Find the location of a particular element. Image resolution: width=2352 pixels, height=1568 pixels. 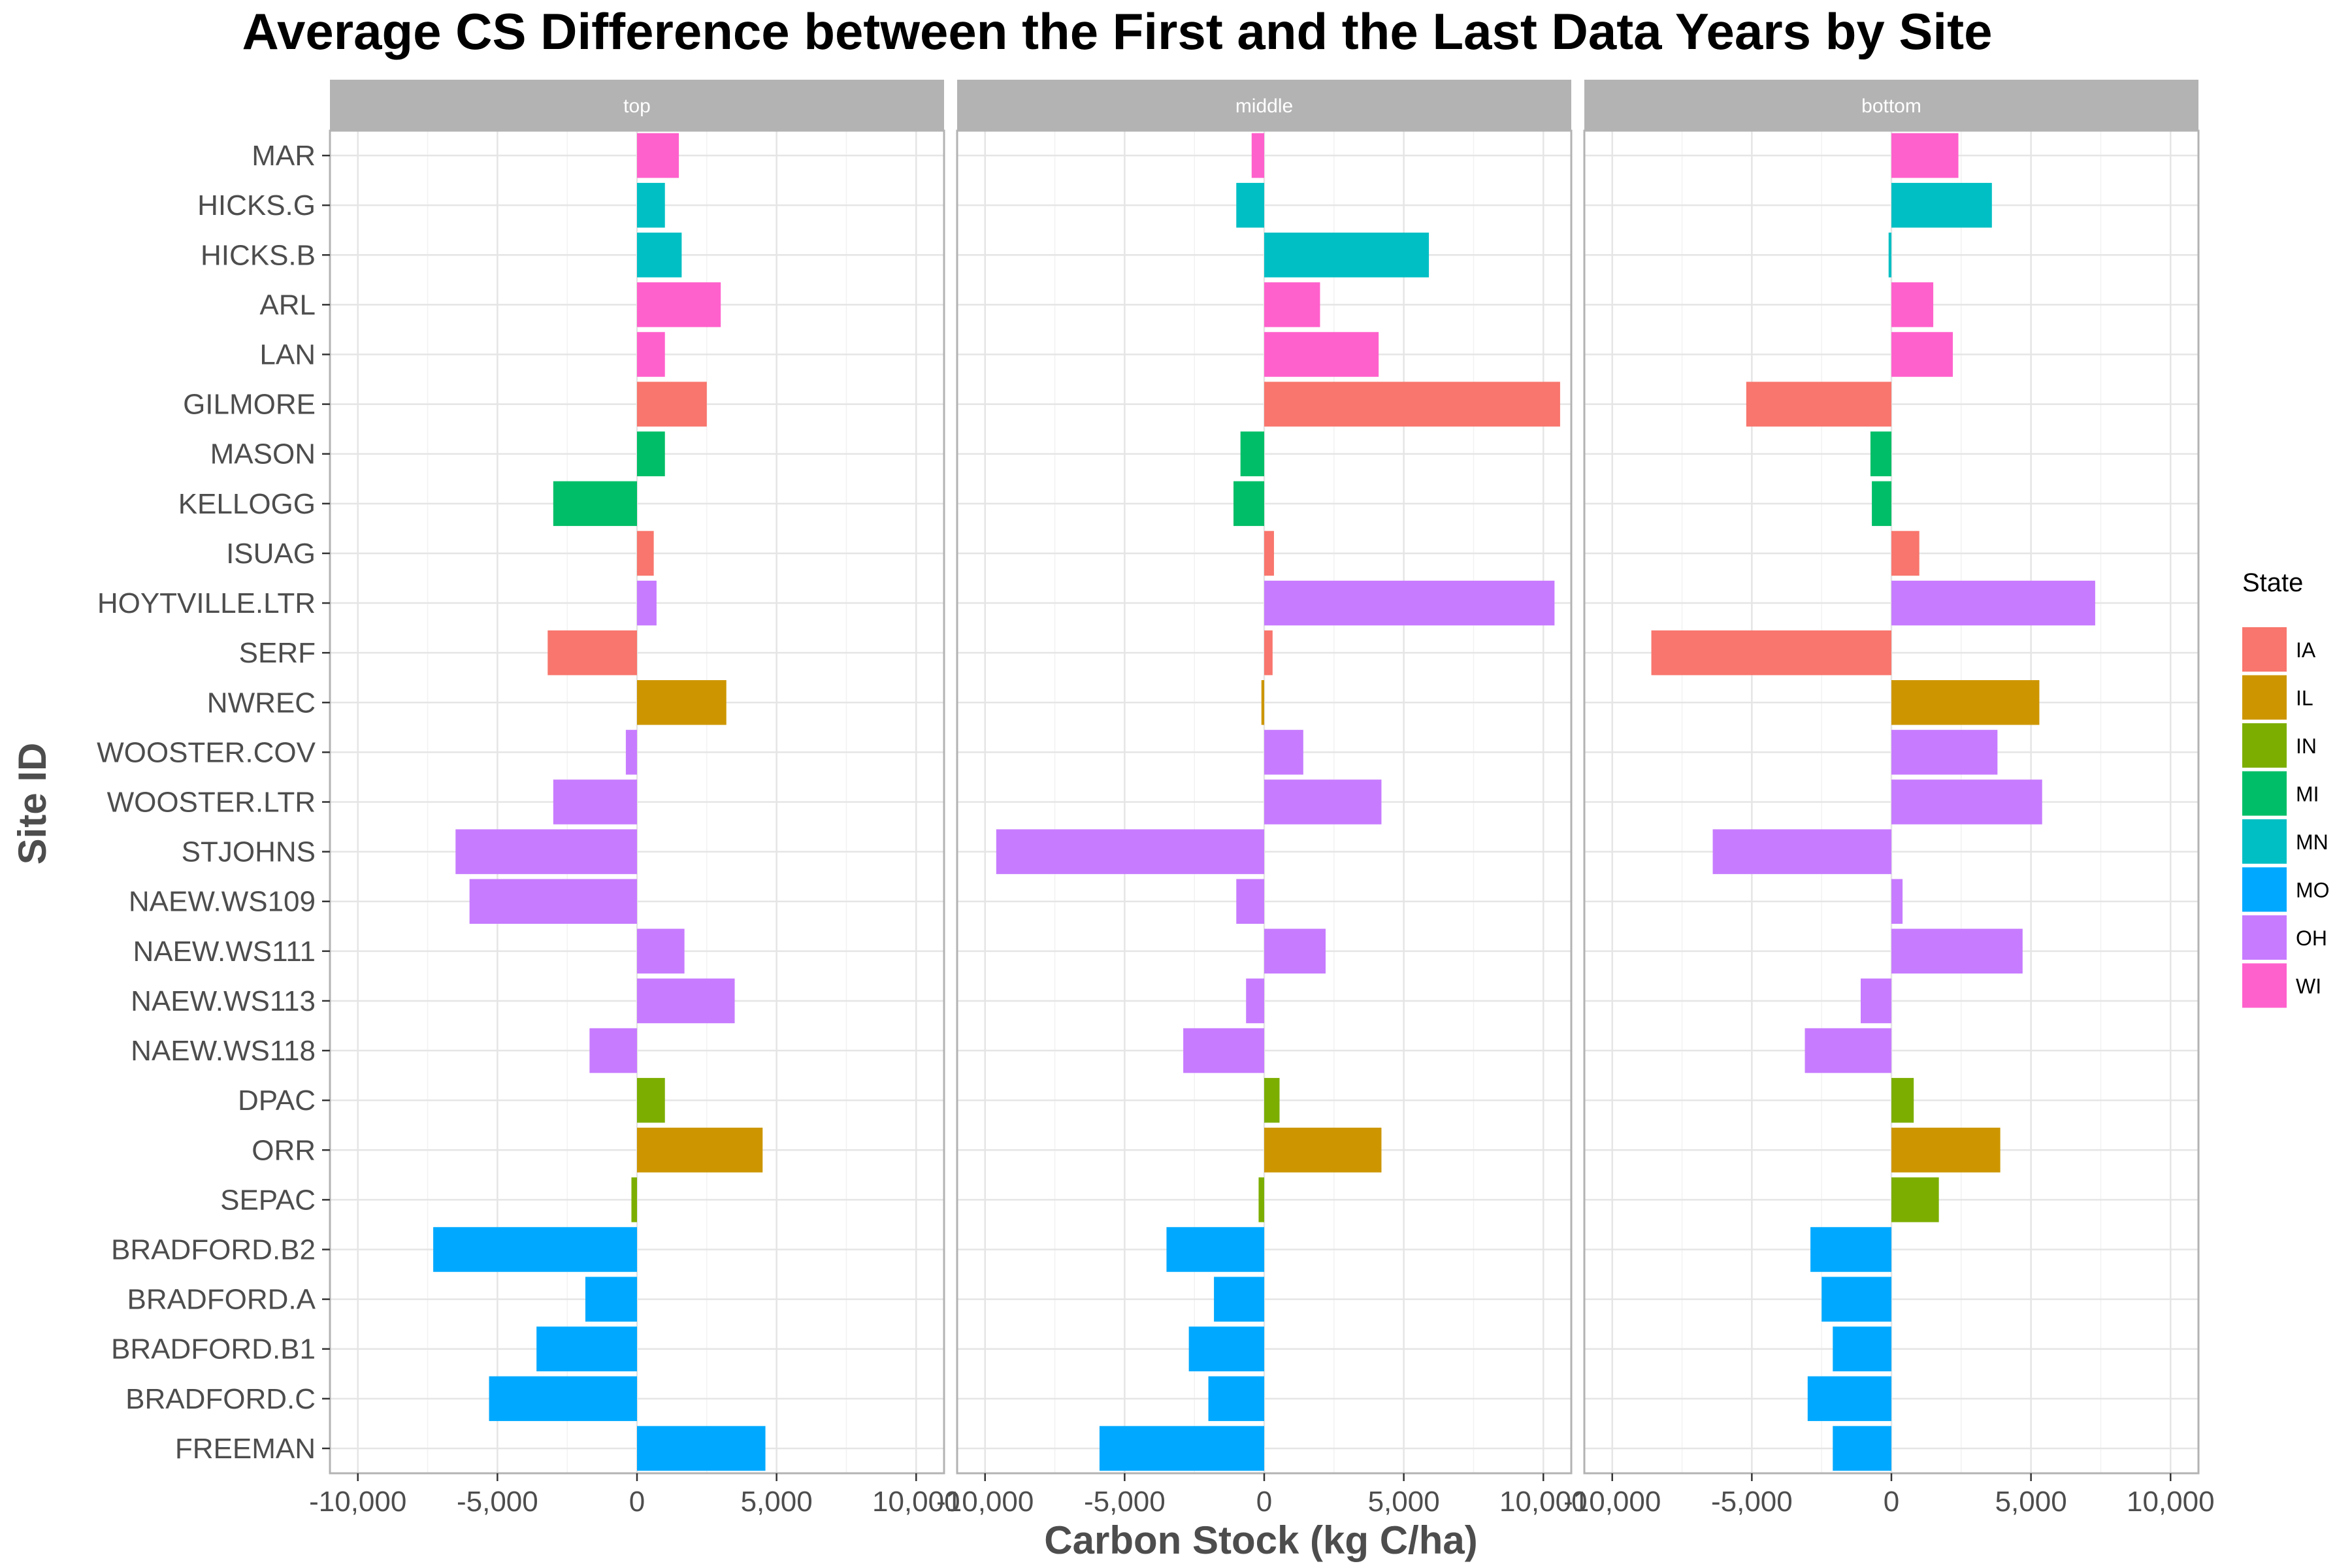

strip-label-bottom: bottom is located at coordinates (1891, 106).